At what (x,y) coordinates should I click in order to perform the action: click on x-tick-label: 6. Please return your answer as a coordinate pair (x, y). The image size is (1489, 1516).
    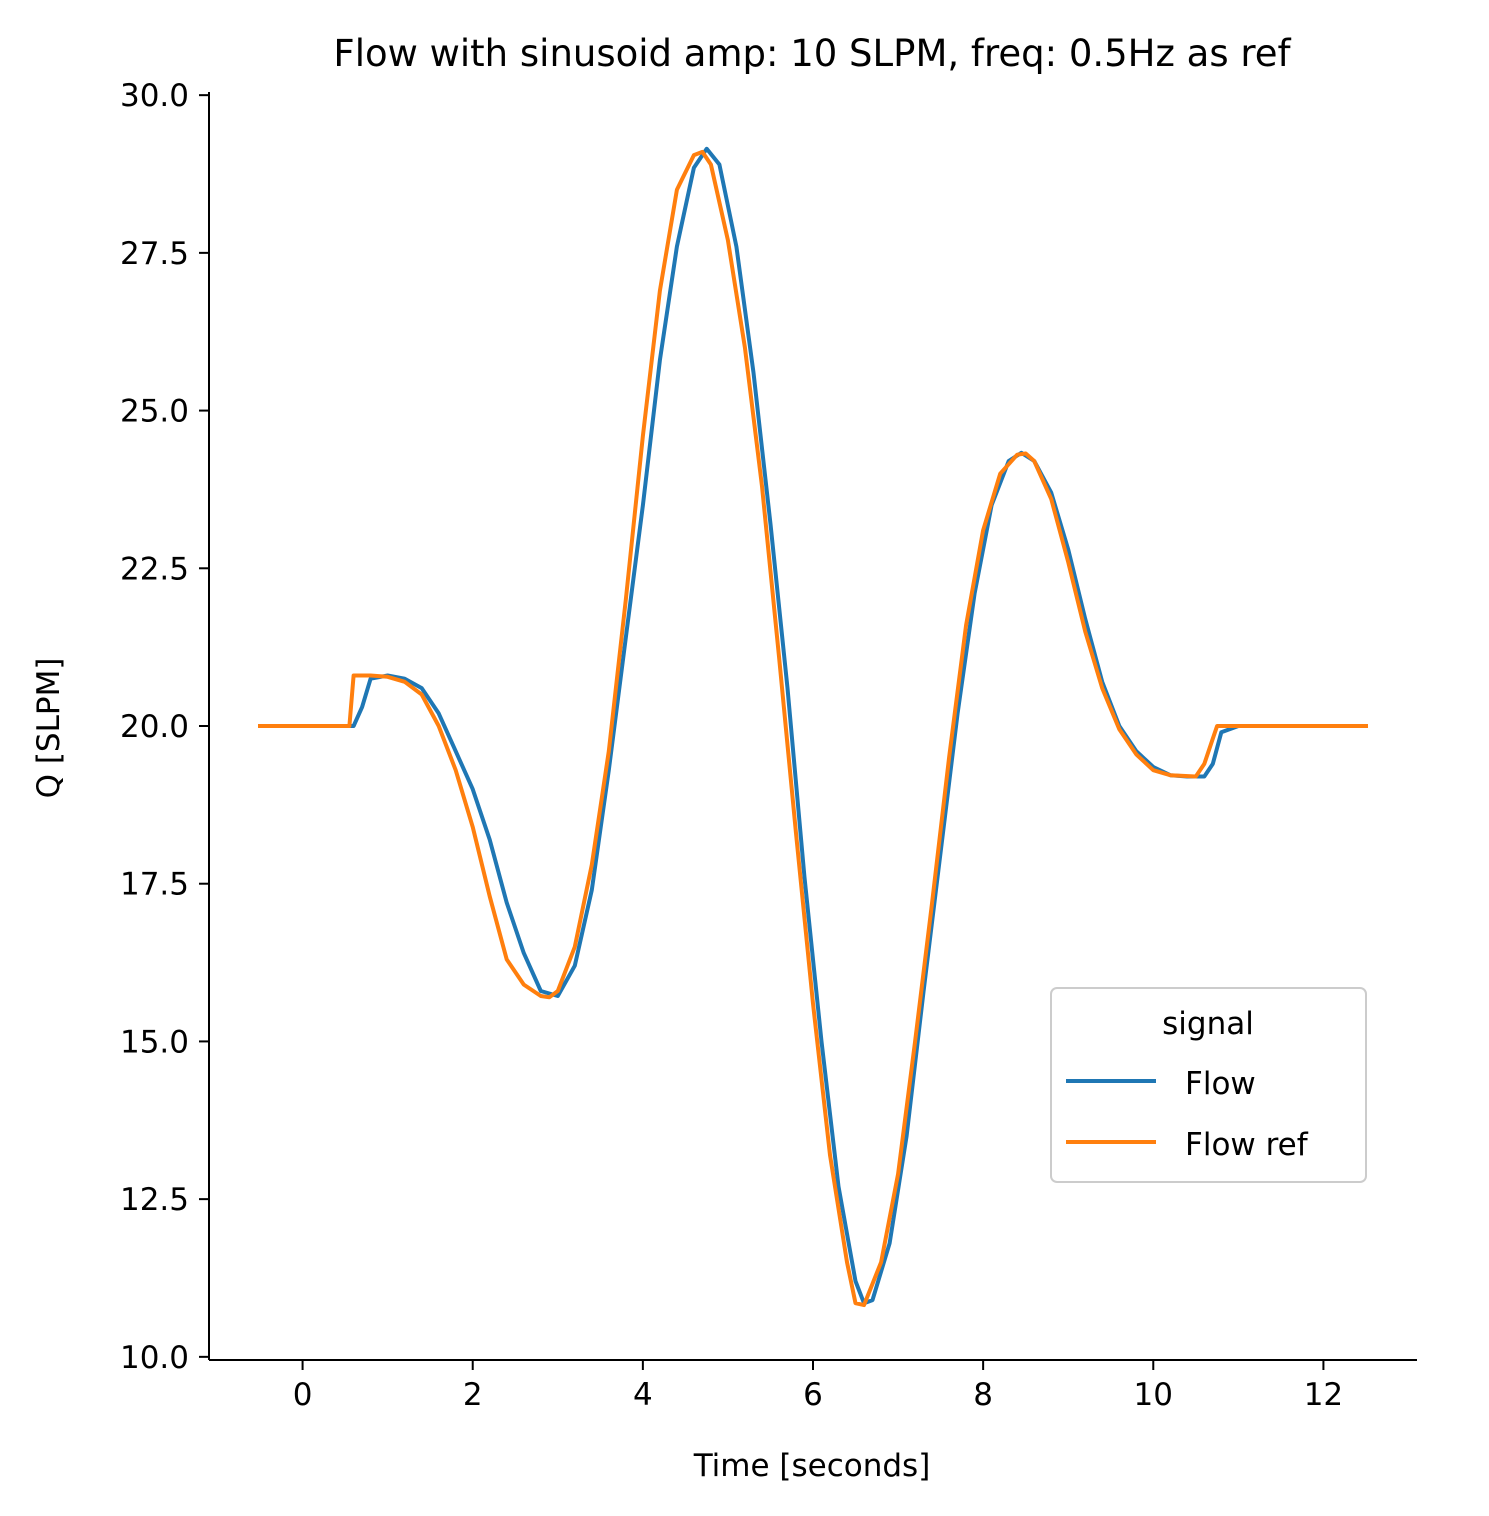
    Looking at the image, I should click on (813, 1395).